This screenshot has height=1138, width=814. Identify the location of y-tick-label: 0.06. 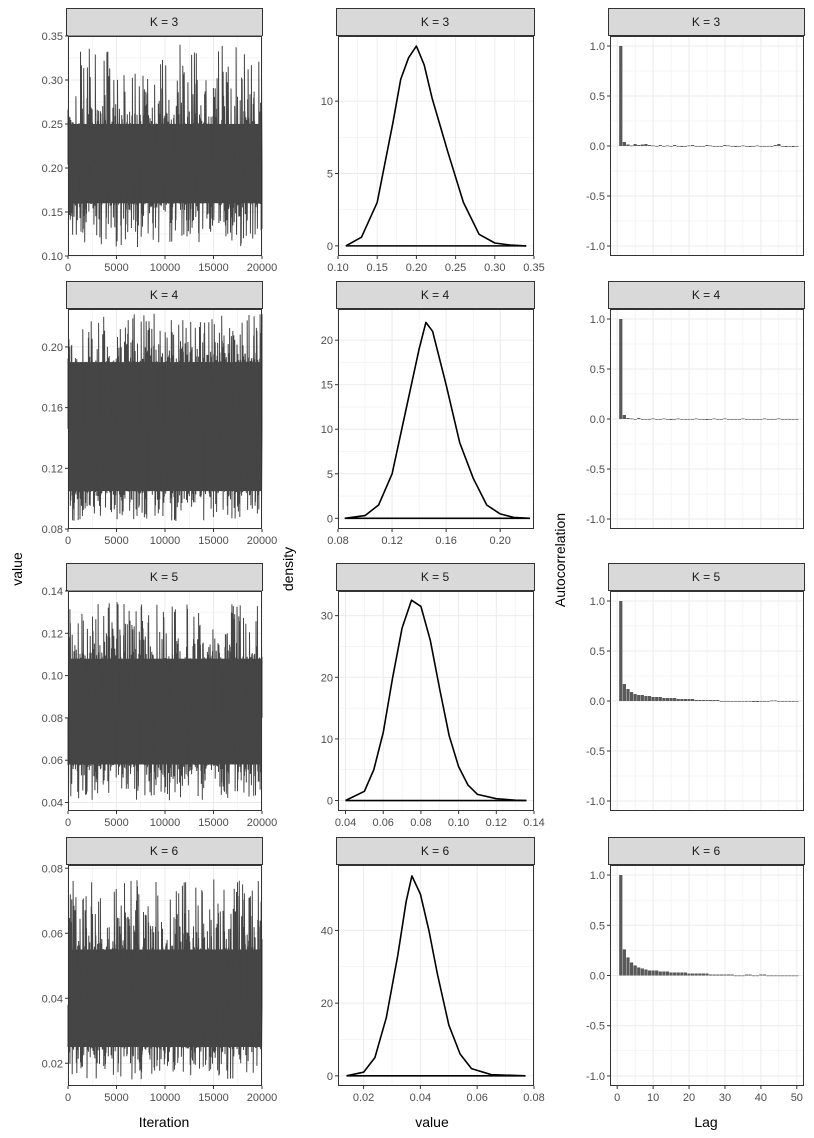
(52, 761).